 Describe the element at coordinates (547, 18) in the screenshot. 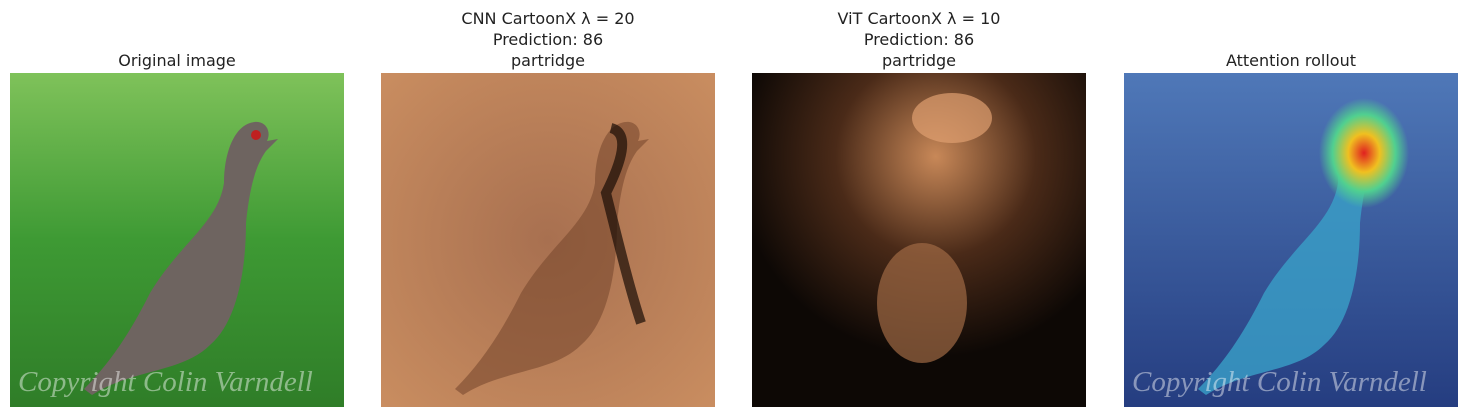

I see `panel-title: CNN CartoonX λ = 20` at that location.